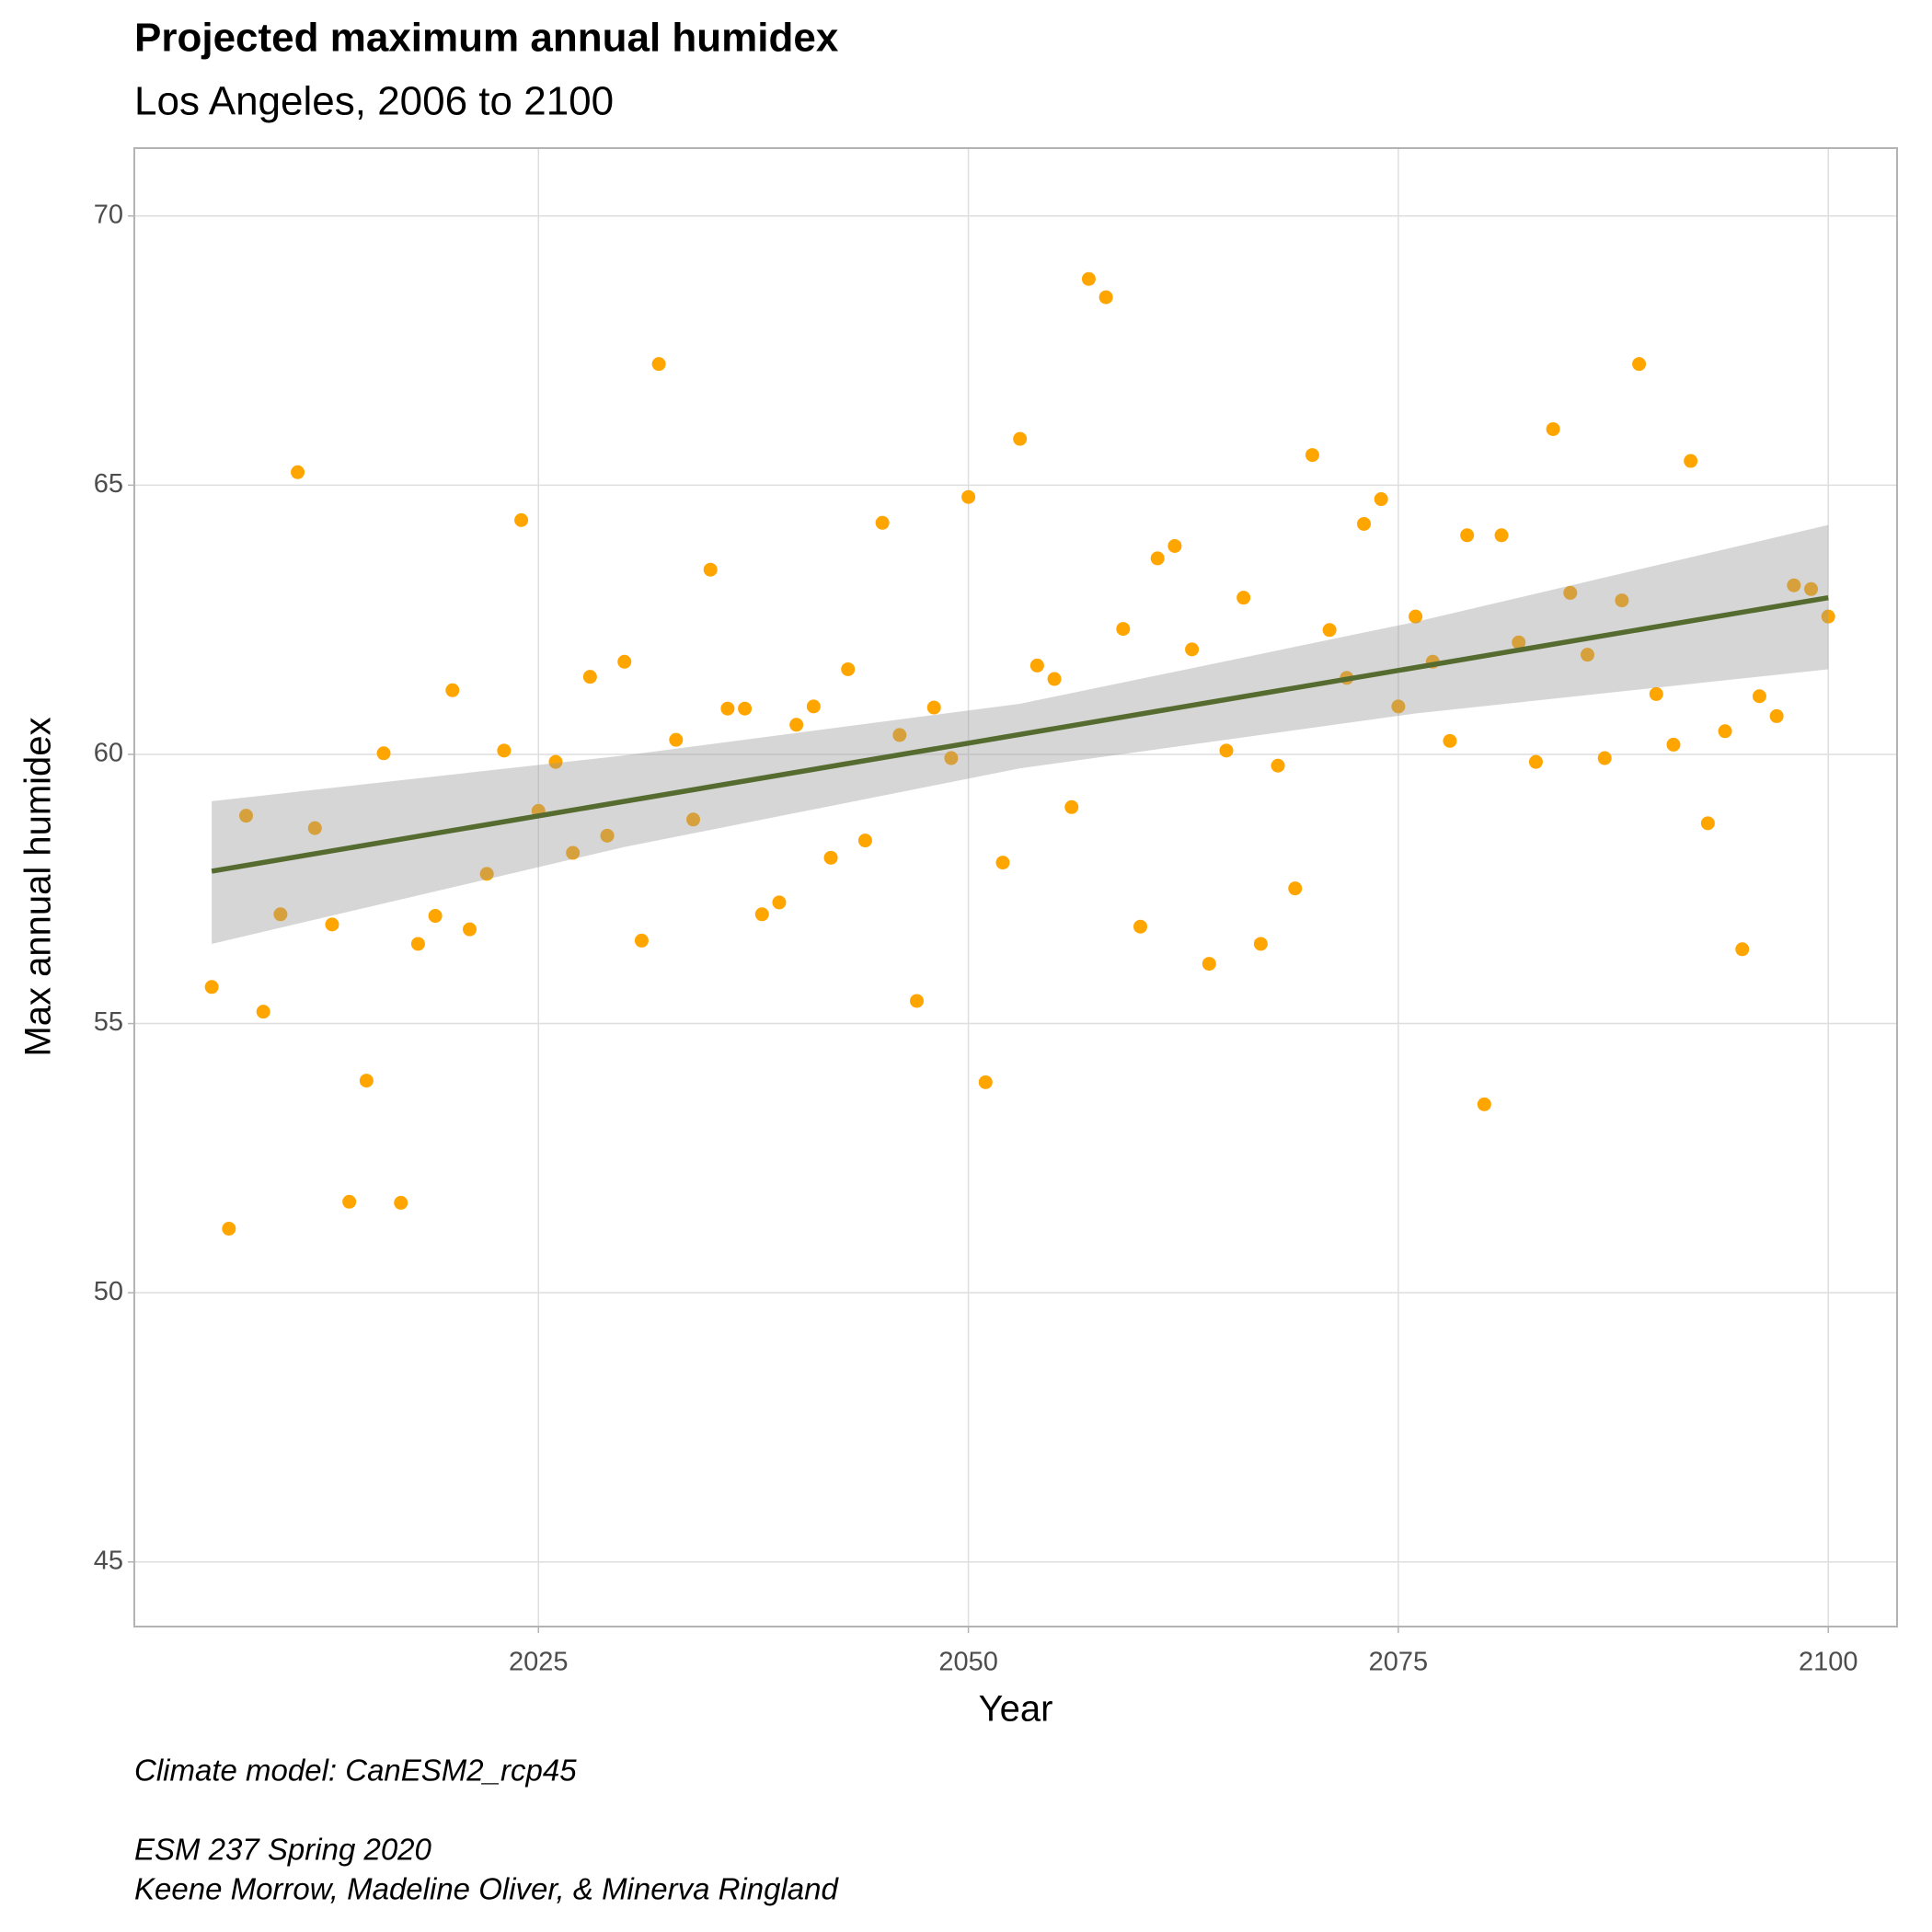 This screenshot has height=1932, width=1932. I want to click on y-tick-label: 50, so click(108, 1291).